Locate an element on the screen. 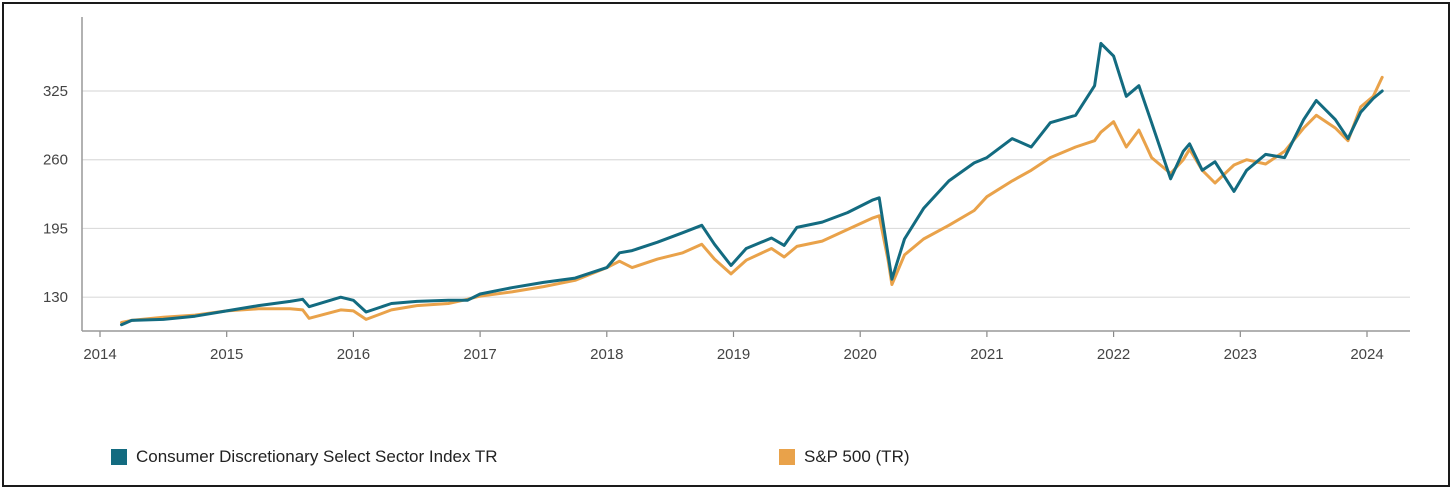 This screenshot has width=1456, height=493. x-tick-label: 2022 is located at coordinates (1113, 354).